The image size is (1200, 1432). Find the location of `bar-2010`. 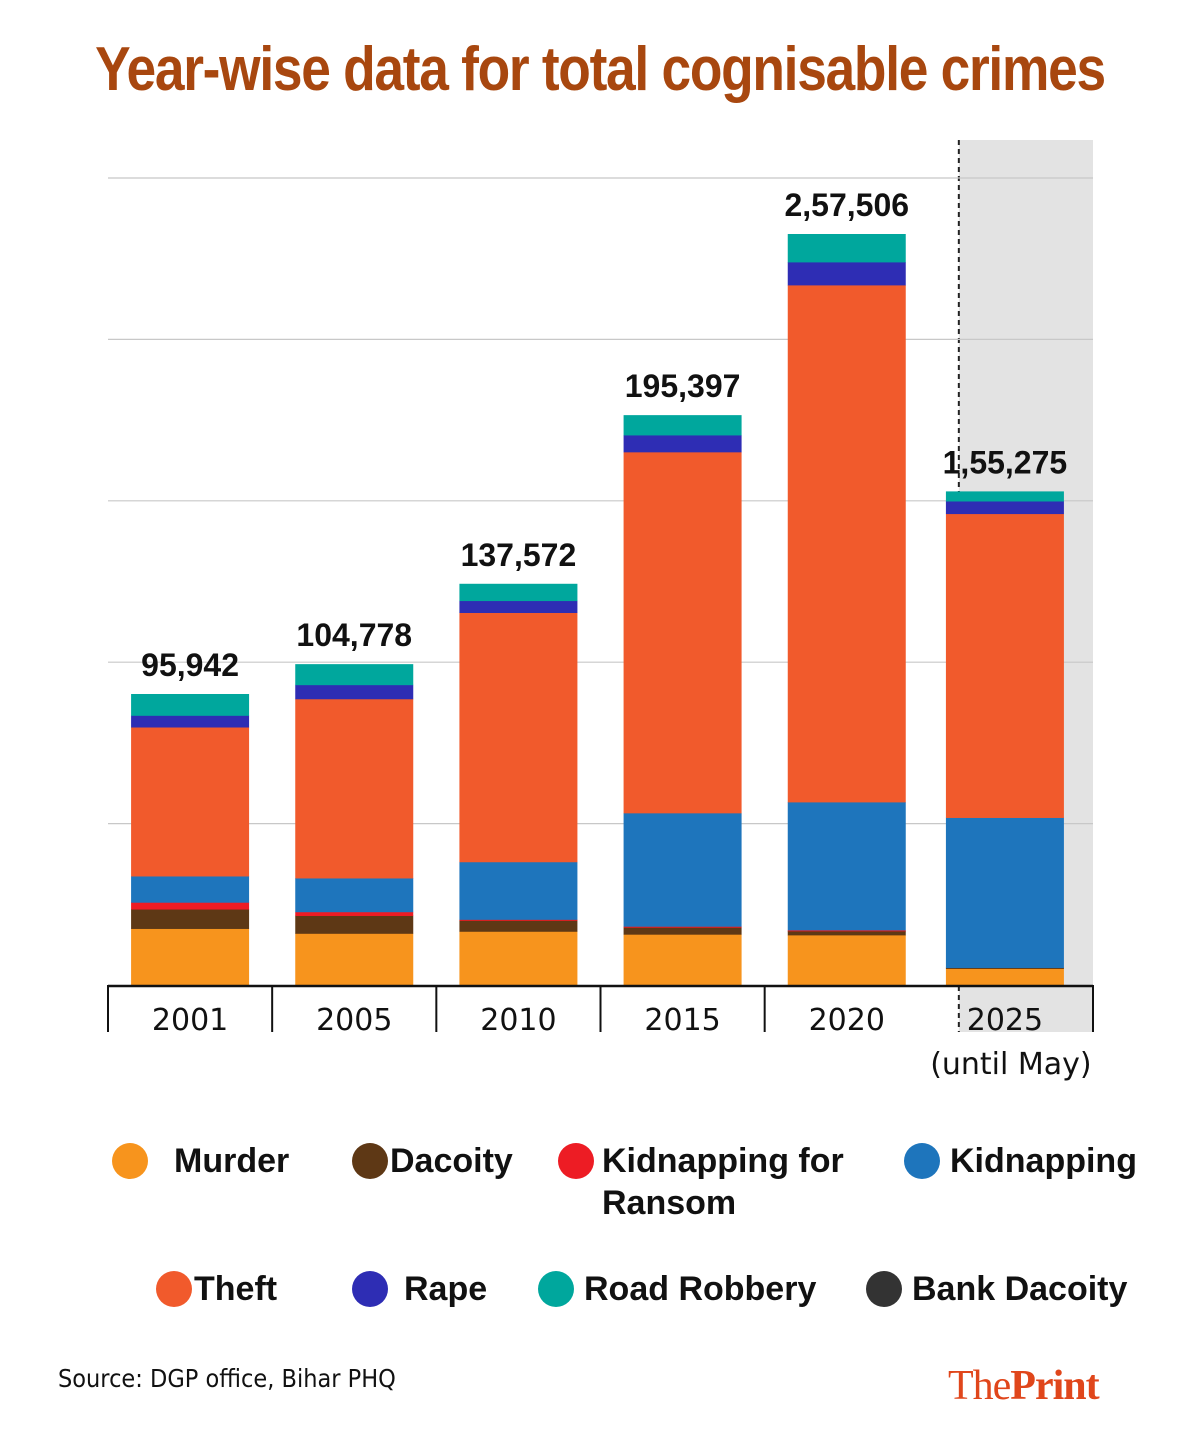

bar-2010 is located at coordinates (518, 784).